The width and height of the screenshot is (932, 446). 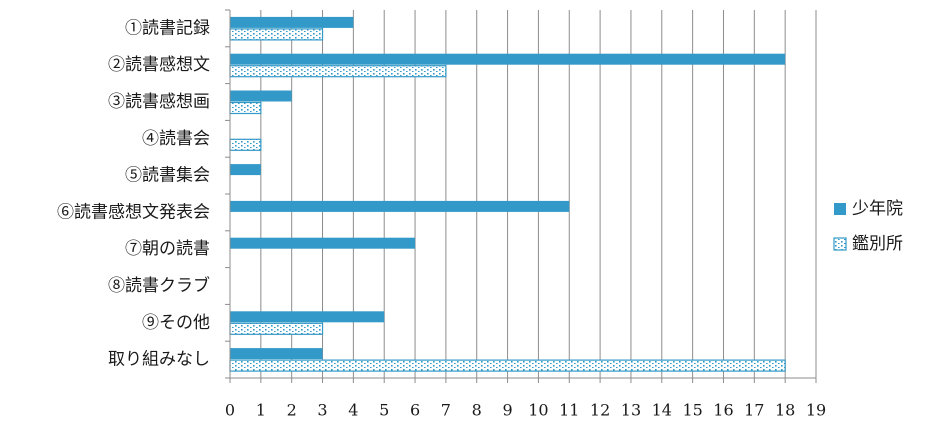 What do you see at coordinates (754, 410) in the screenshot?
I see `x-tick-label: 17` at bounding box center [754, 410].